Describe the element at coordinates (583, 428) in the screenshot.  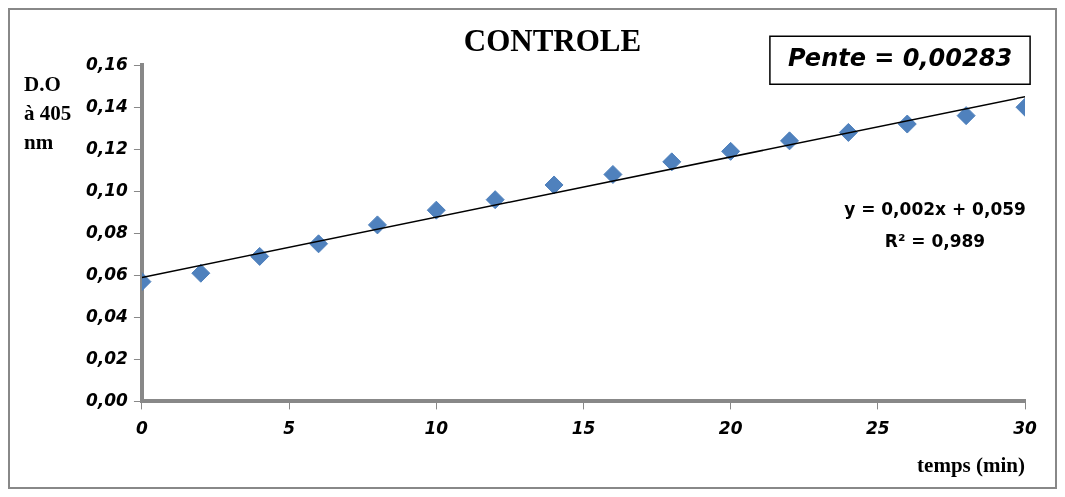
I see `x-tick-label: 15` at that location.